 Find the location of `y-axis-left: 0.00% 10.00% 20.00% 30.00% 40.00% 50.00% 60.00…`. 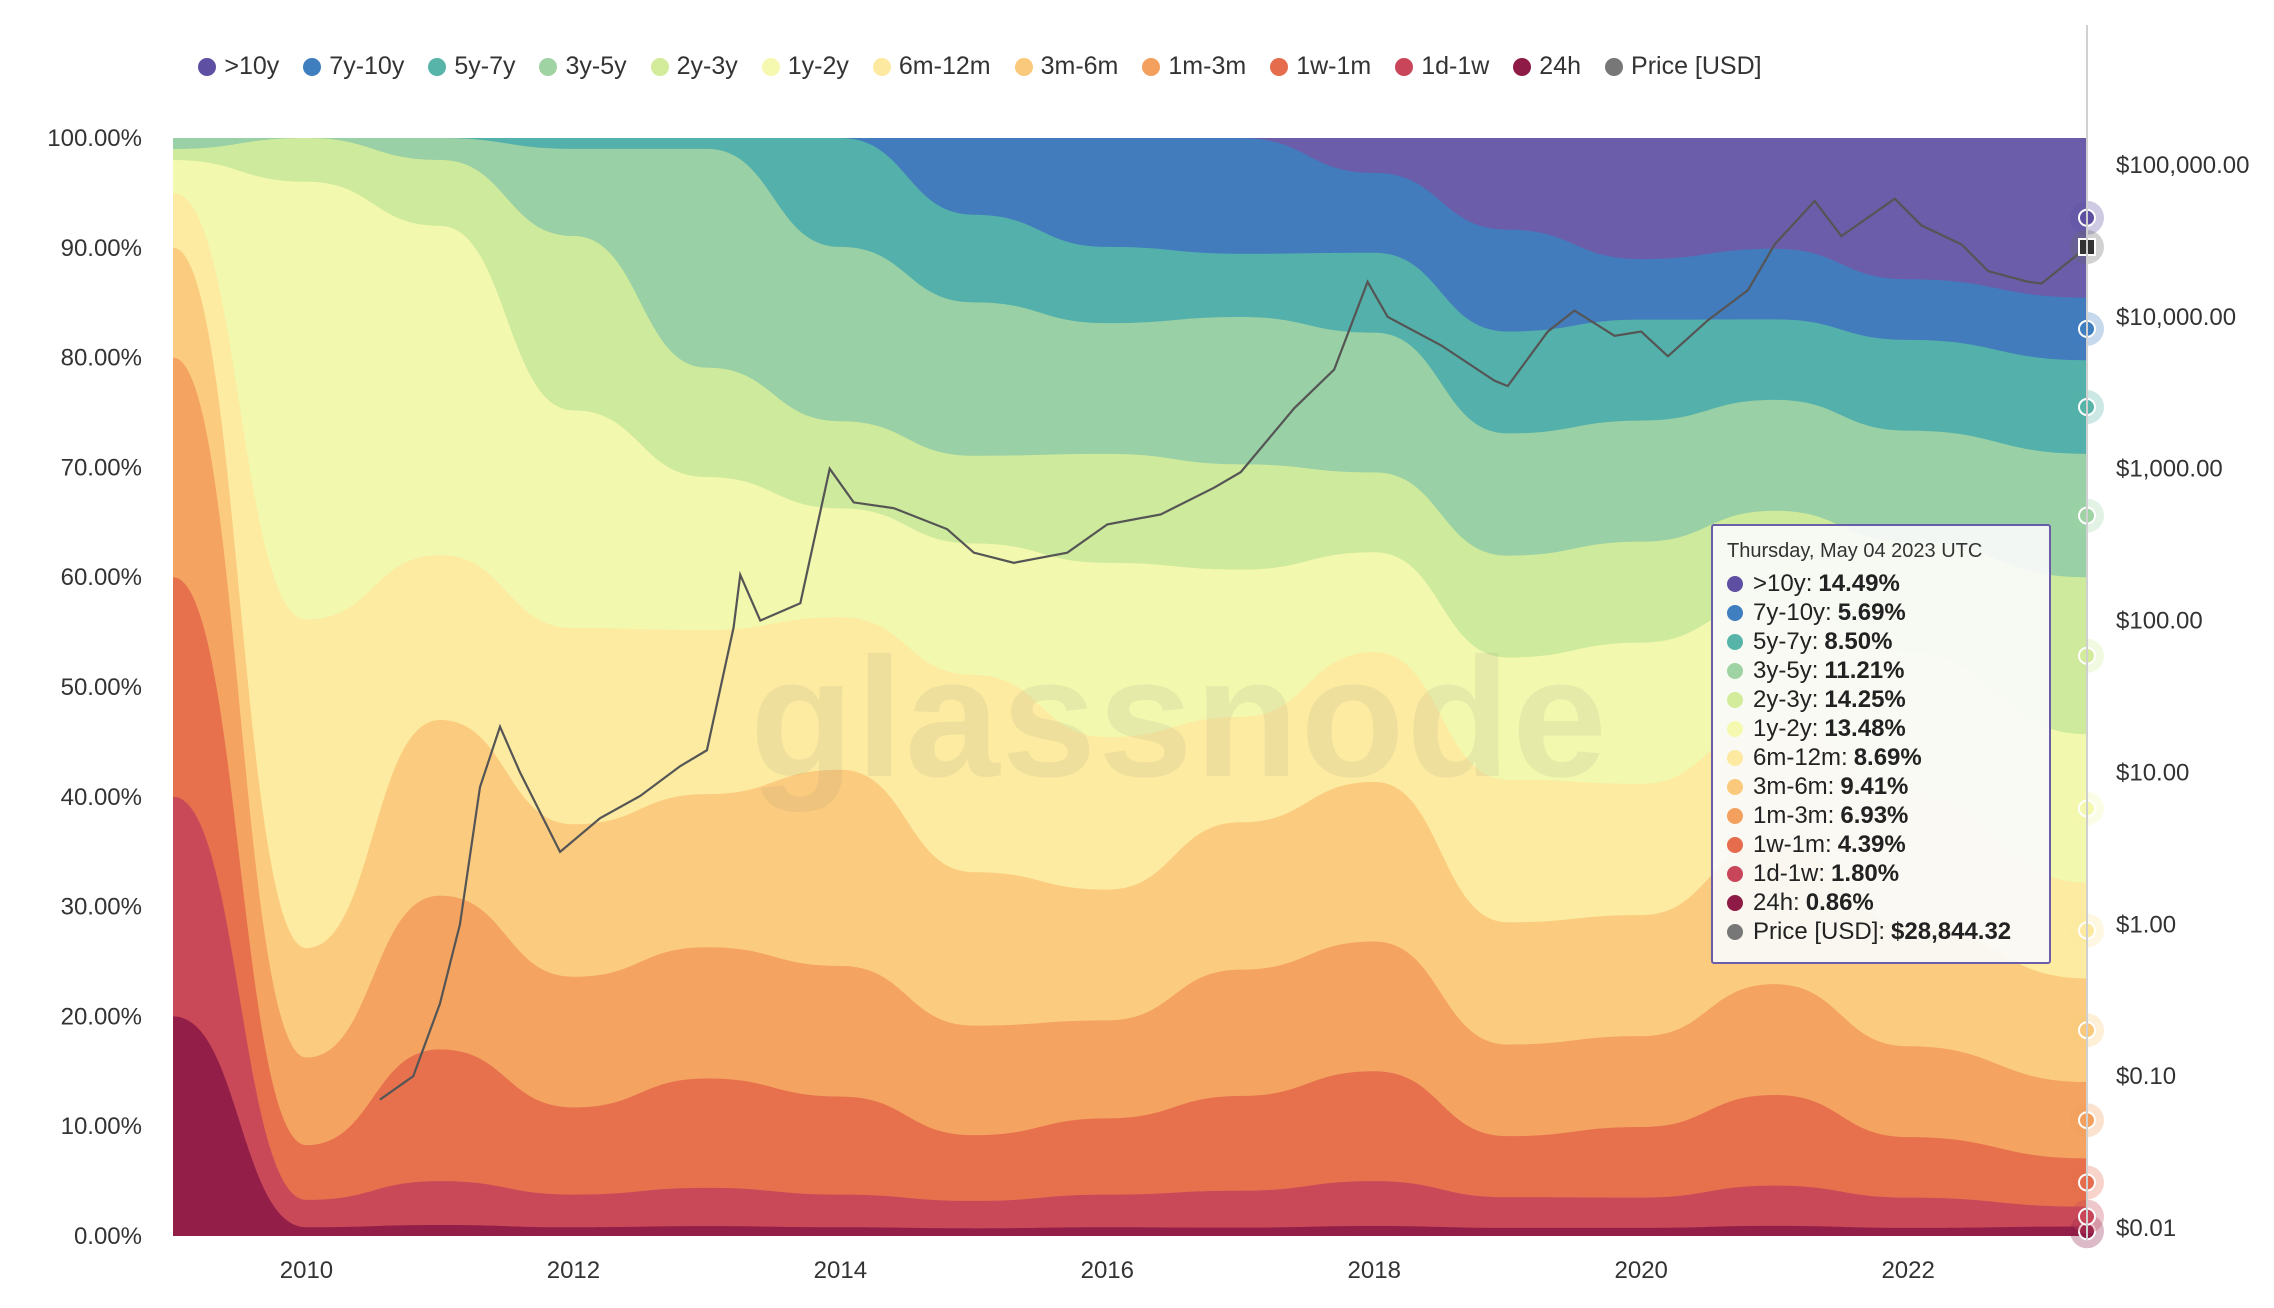

y-axis-left: 0.00% 10.00% 20.00% 30.00% 40.00% 50.00% 60.00… is located at coordinates (94, 687).